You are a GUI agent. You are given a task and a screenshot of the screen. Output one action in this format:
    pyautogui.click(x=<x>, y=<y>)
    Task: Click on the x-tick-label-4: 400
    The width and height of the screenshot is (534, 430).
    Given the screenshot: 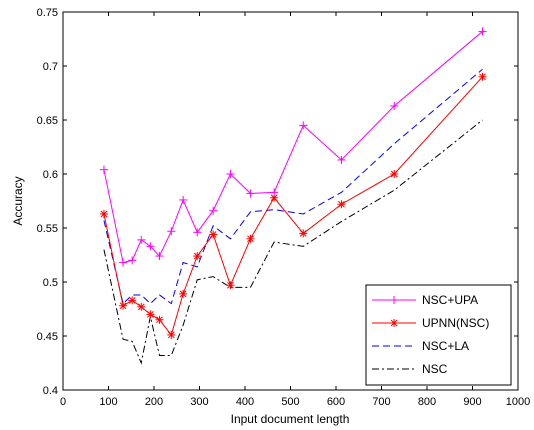 What is the action you would take?
    pyautogui.click(x=245, y=402)
    